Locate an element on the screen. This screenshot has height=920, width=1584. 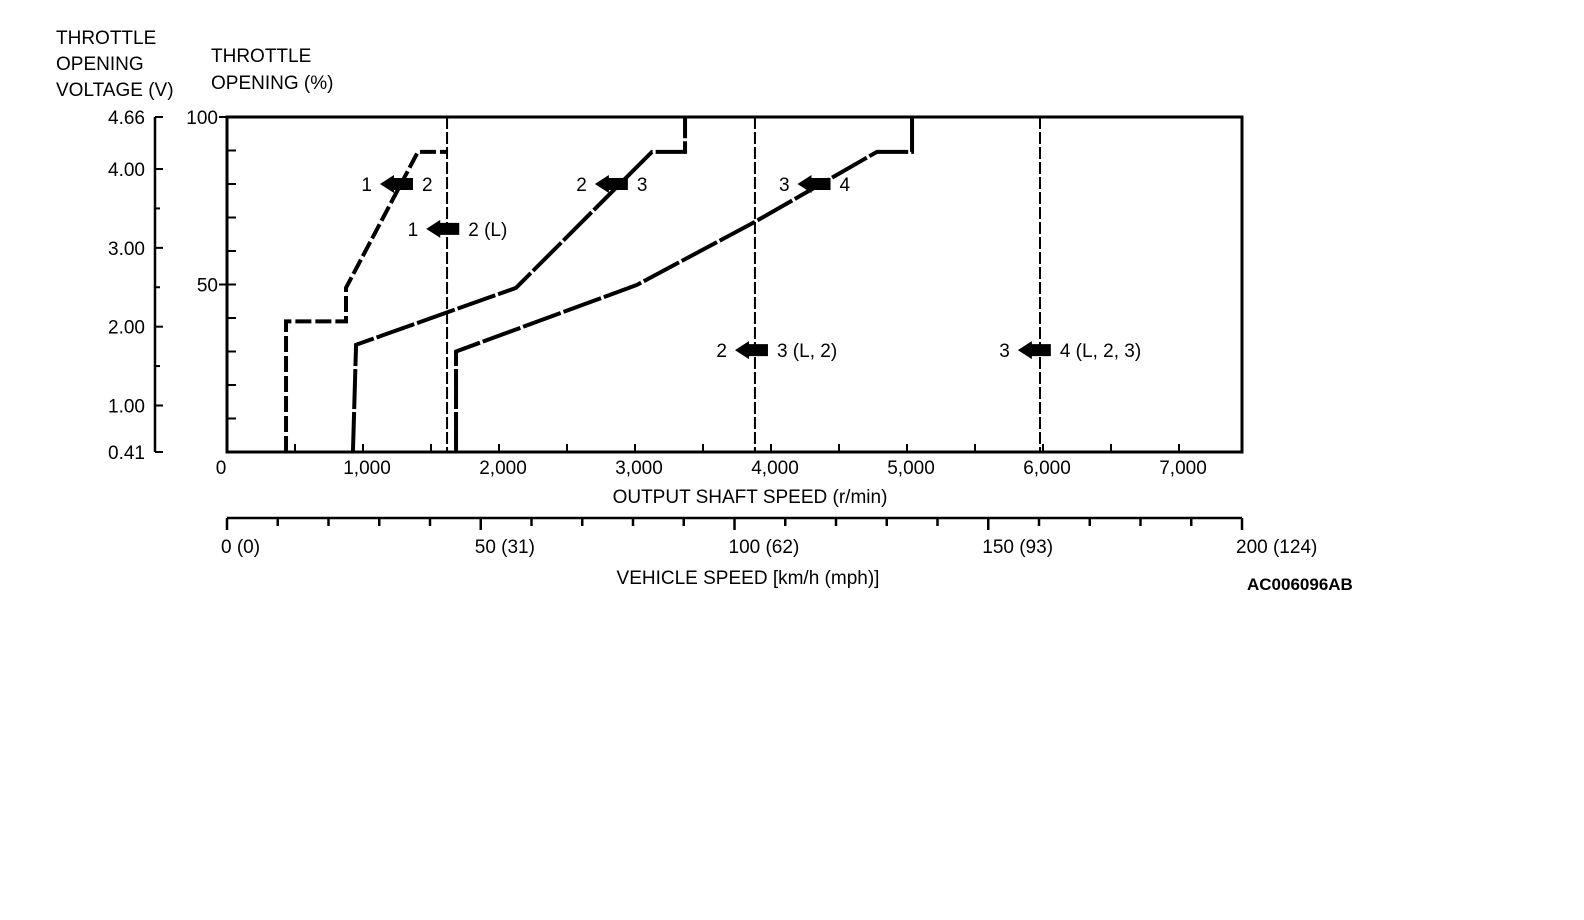
pct-tick-label: 100 is located at coordinates (202, 118).